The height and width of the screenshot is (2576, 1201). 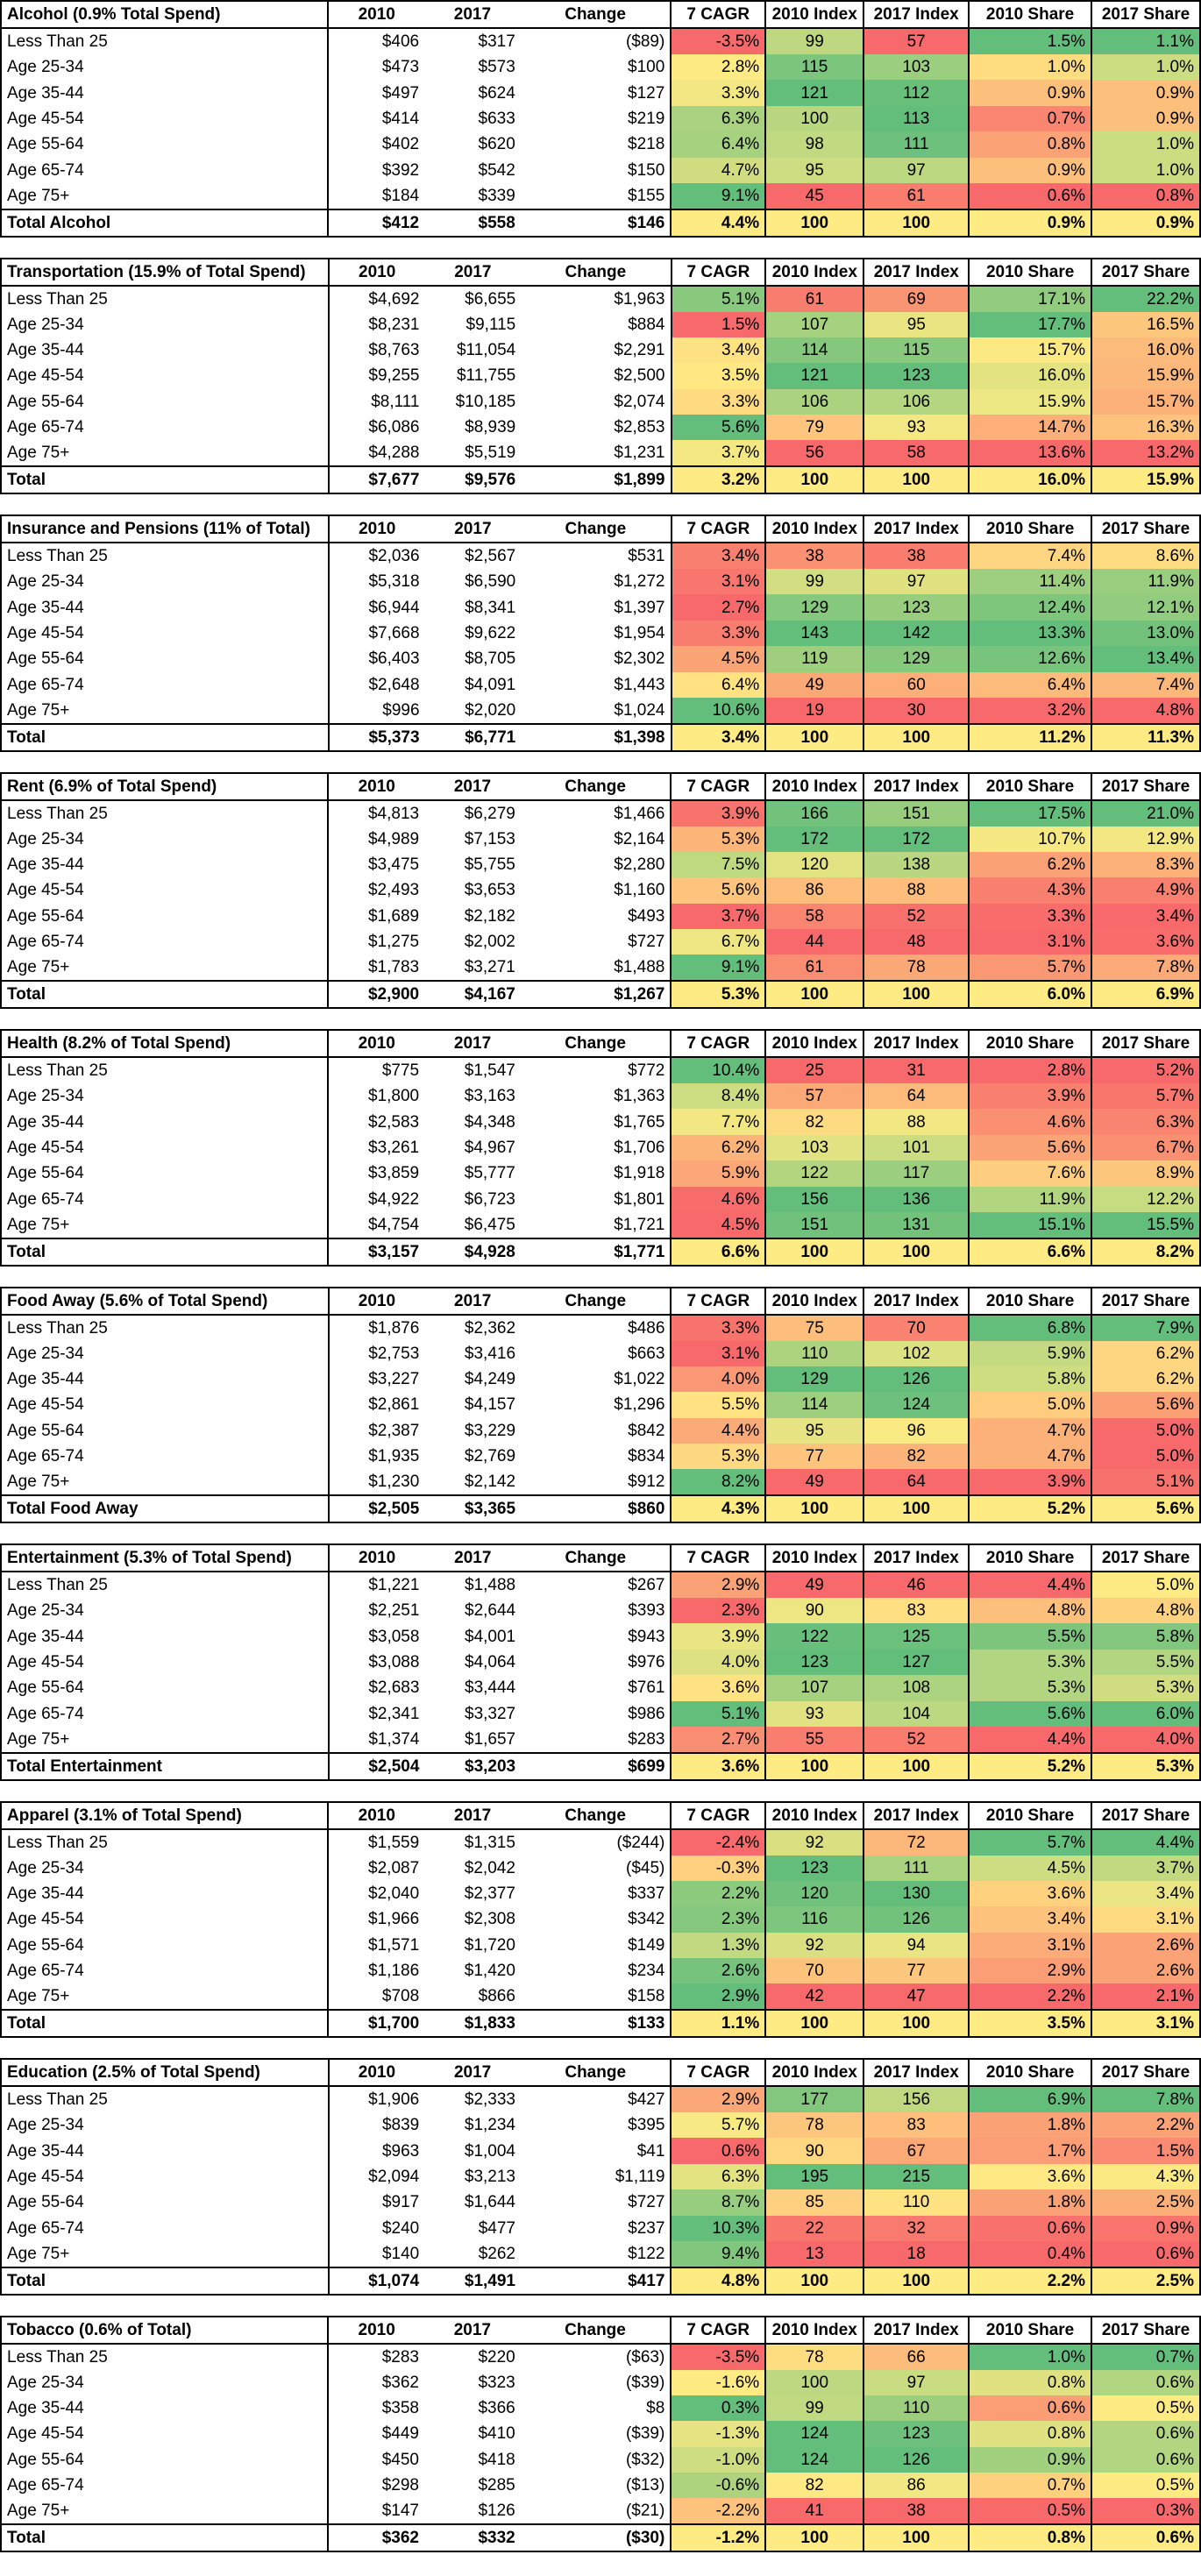 I want to click on cell-share2010: 12.4%, so click(x=1030, y=608).